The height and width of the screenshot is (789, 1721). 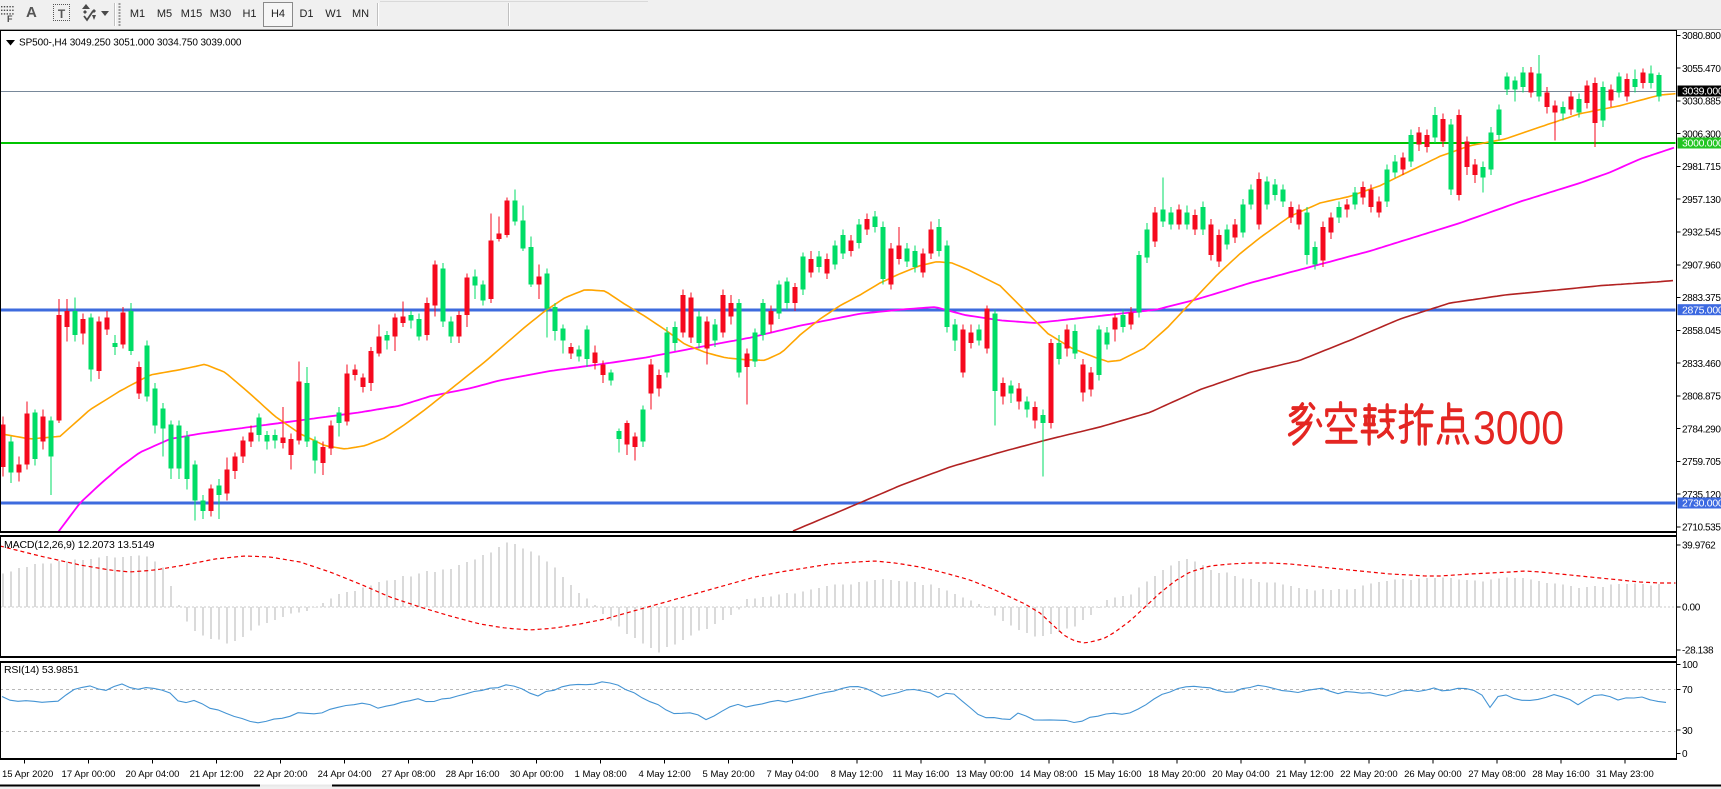 I want to click on svg-text: 2710.535, so click(x=1701, y=528).